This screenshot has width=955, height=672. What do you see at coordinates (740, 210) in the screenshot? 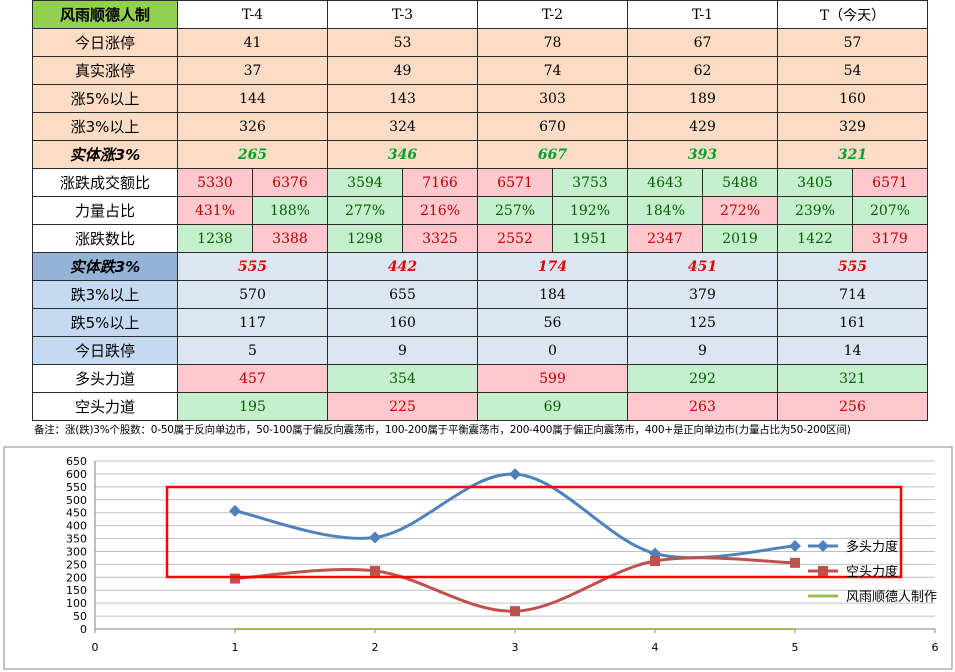
I see `table-cell: 272%` at bounding box center [740, 210].